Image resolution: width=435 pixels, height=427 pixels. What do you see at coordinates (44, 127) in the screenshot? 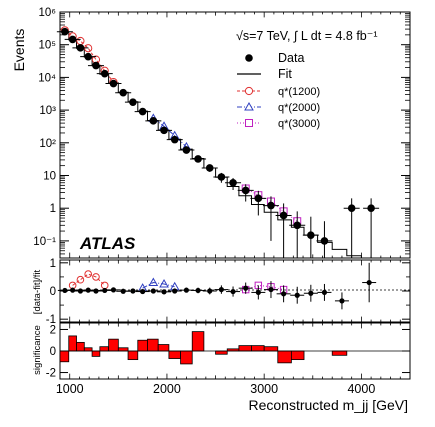
I see `main-y-tick-labels: 10⁻¹ 1 10 10² 10³ 10⁴ 10⁵ 10⁶` at bounding box center [44, 127].